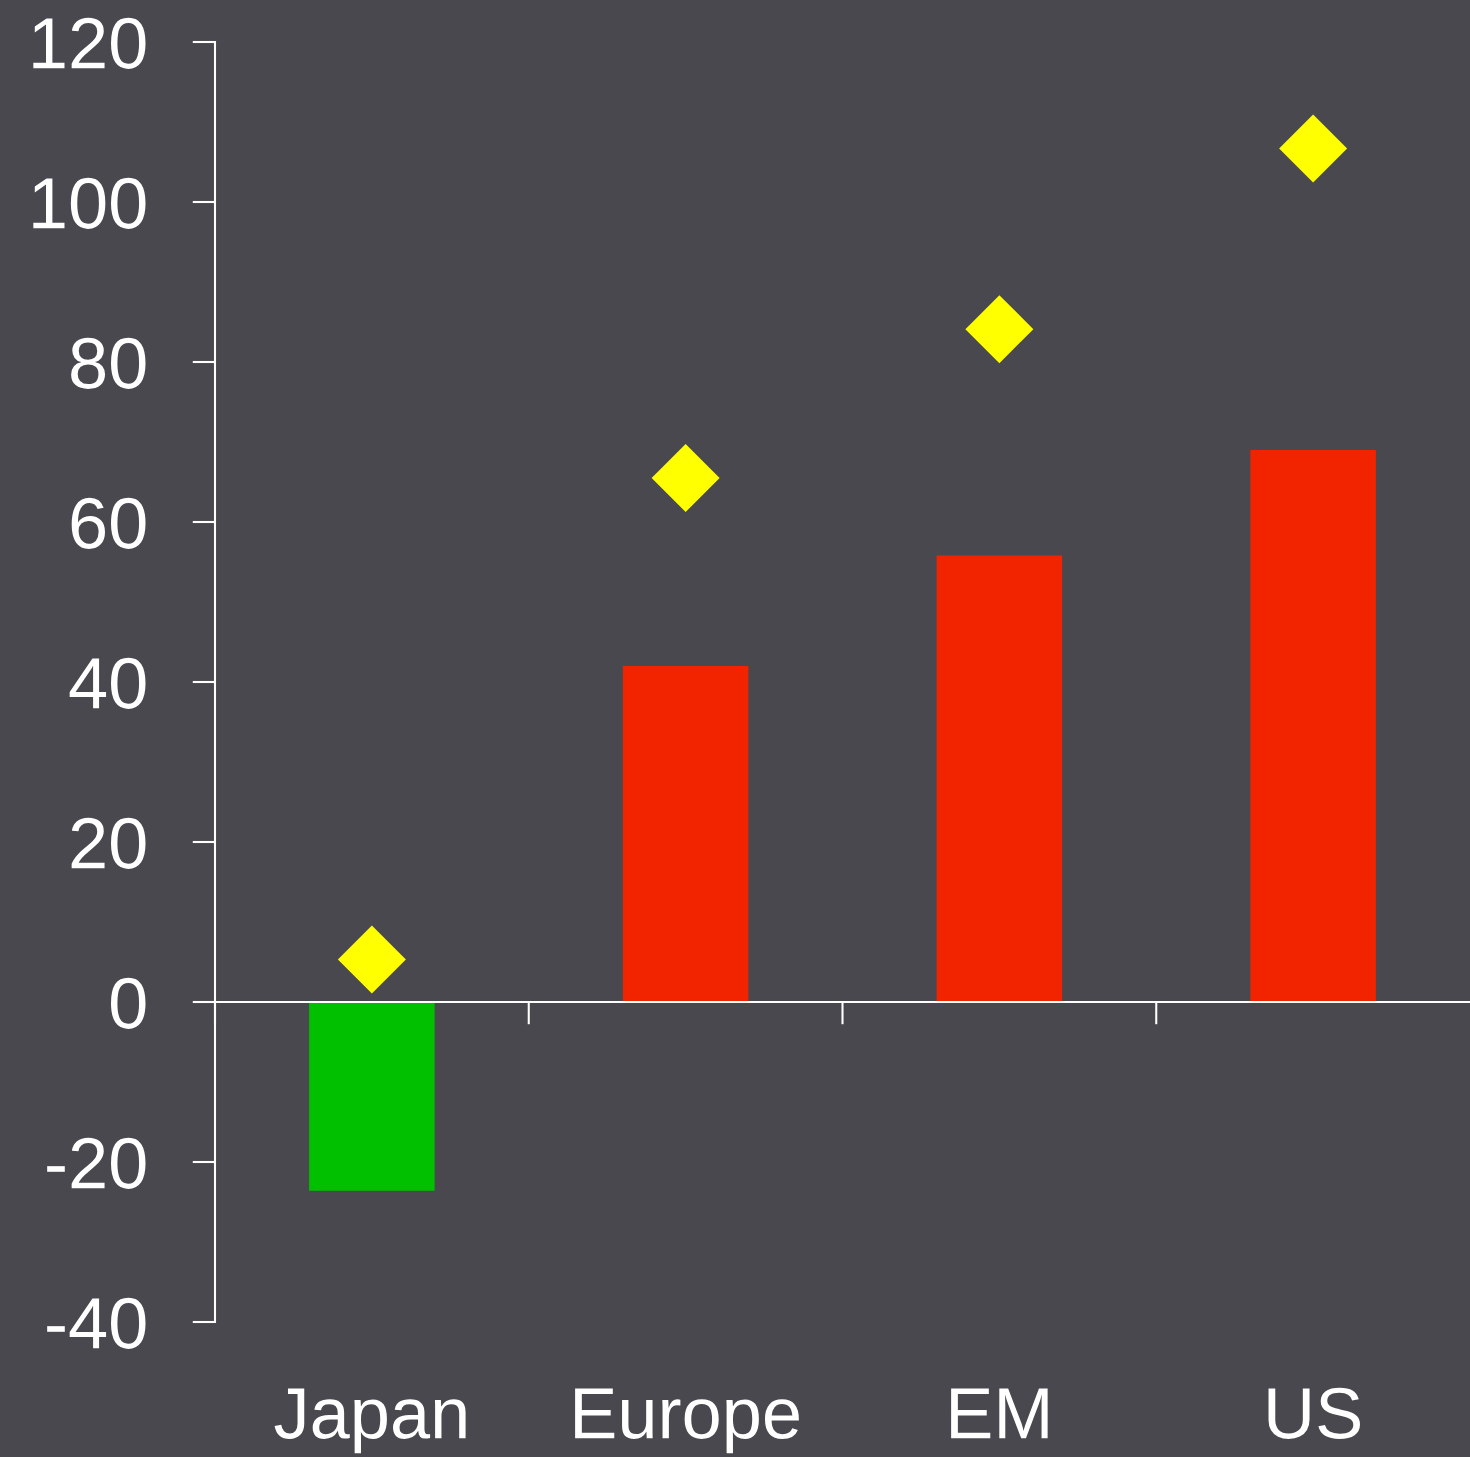 The width and height of the screenshot is (1470, 1457). I want to click on x-tick-label: US, so click(1314, 1413).